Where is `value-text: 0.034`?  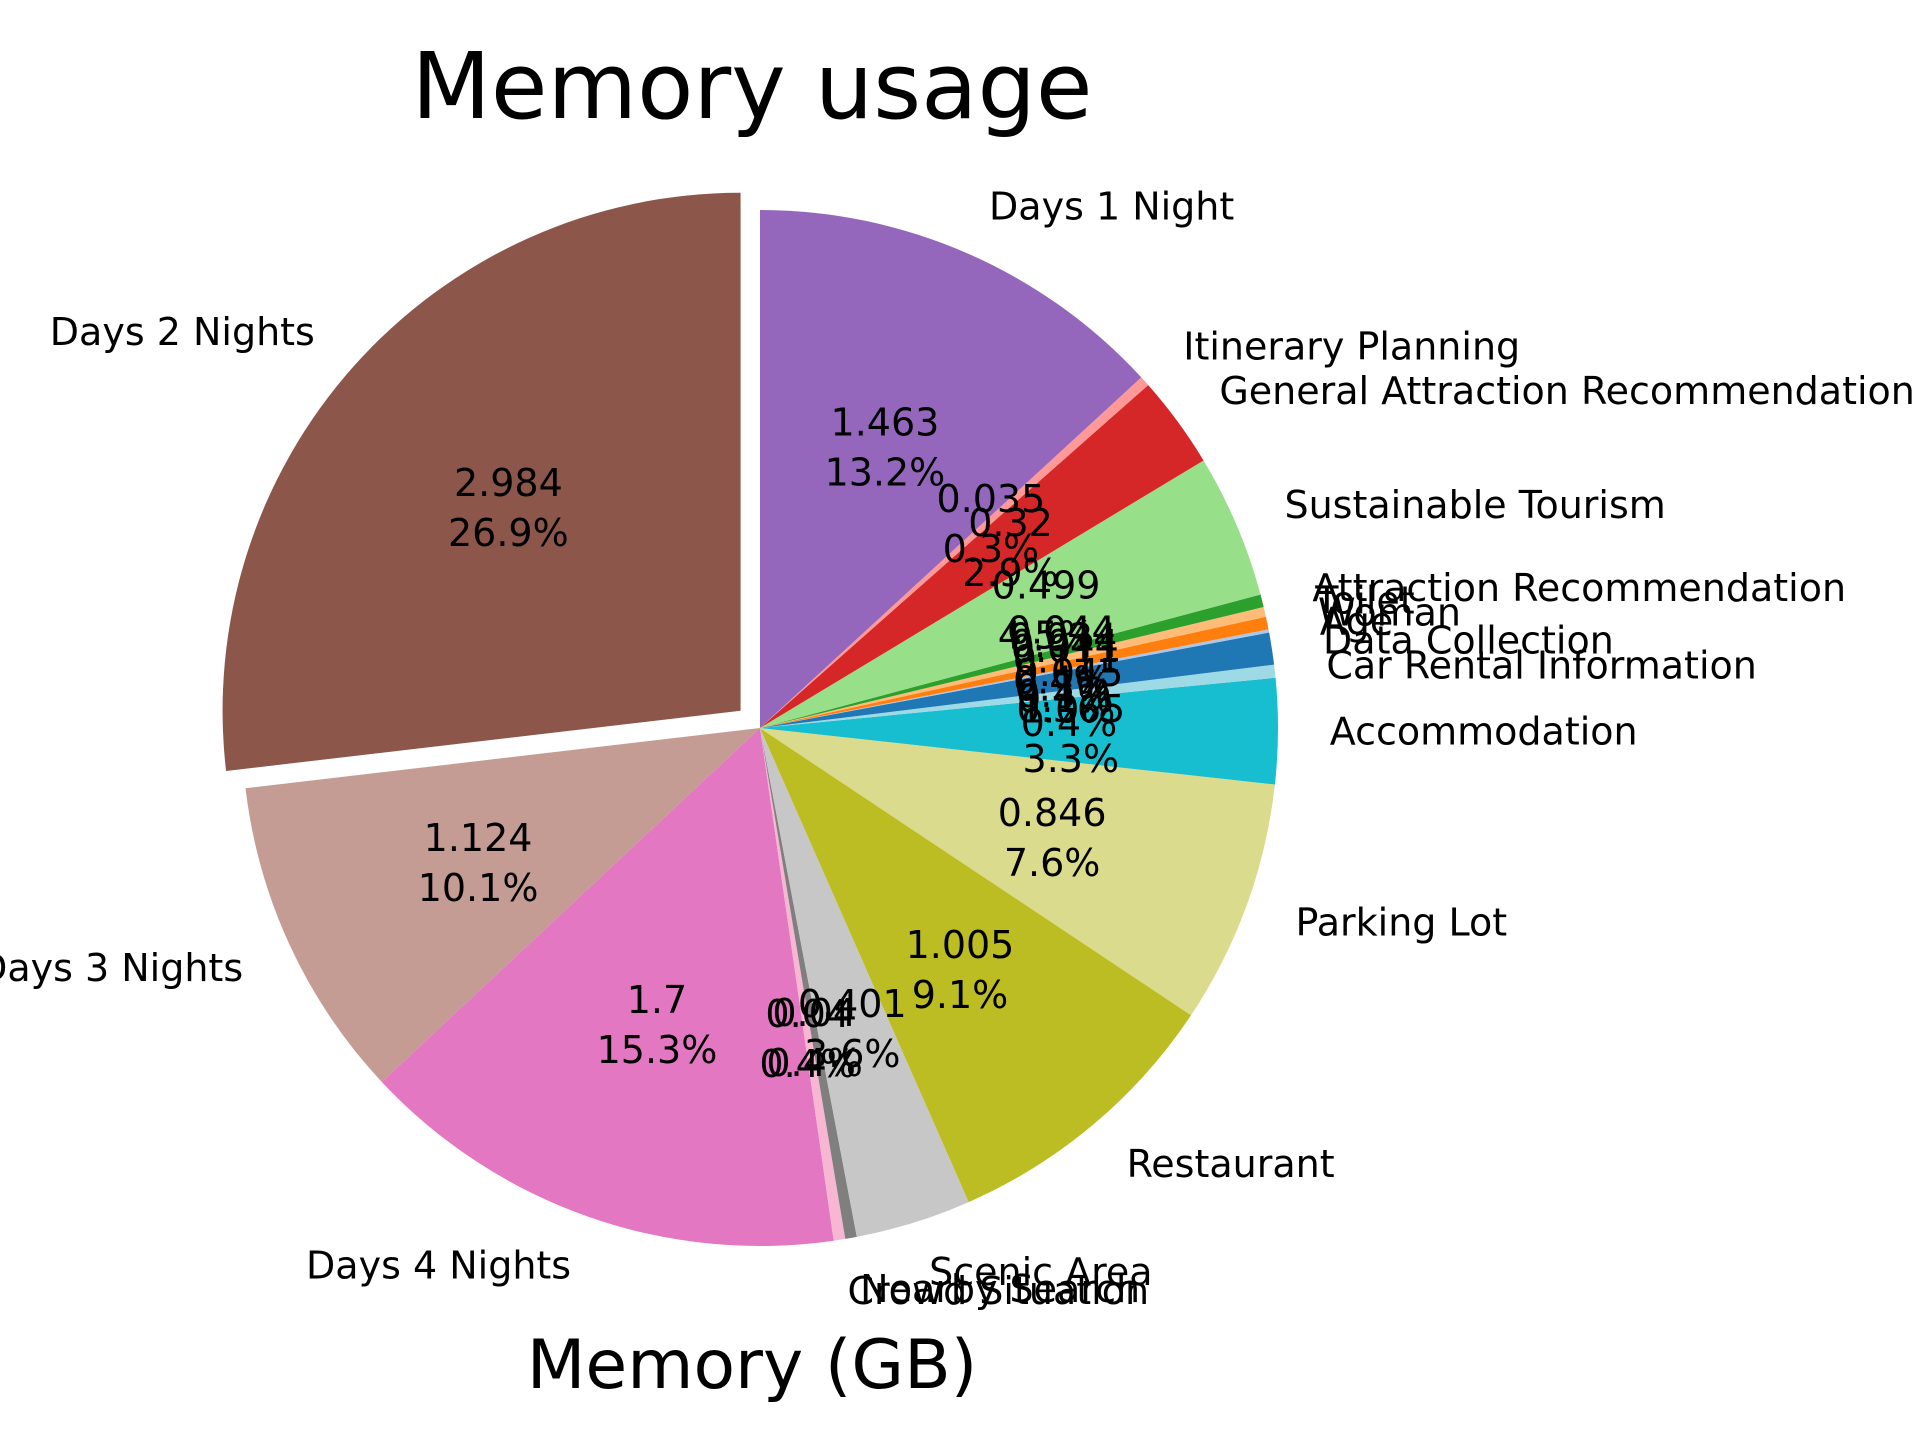
value-text: 0.034 is located at coordinates (1062, 637).